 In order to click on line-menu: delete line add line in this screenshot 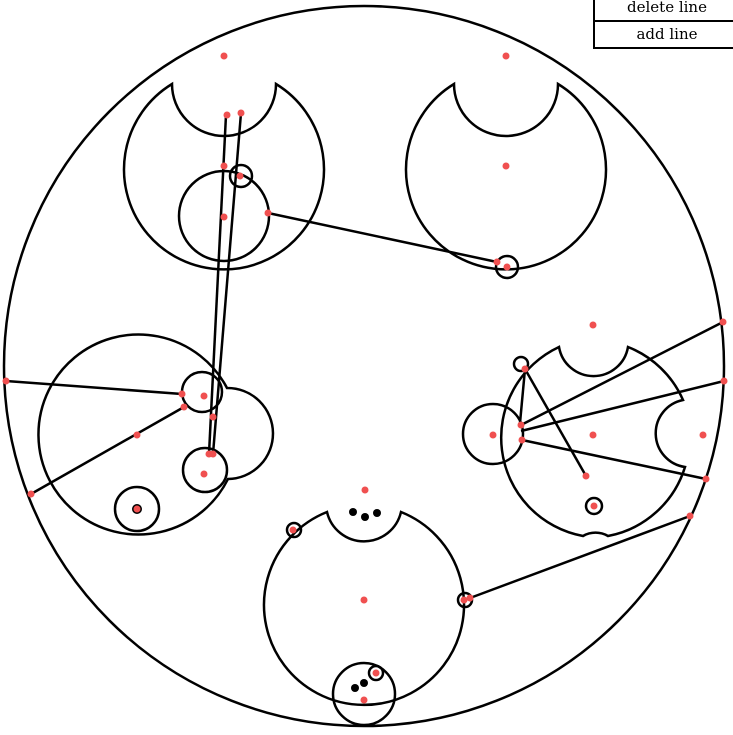, I will do `click(663, 24)`.